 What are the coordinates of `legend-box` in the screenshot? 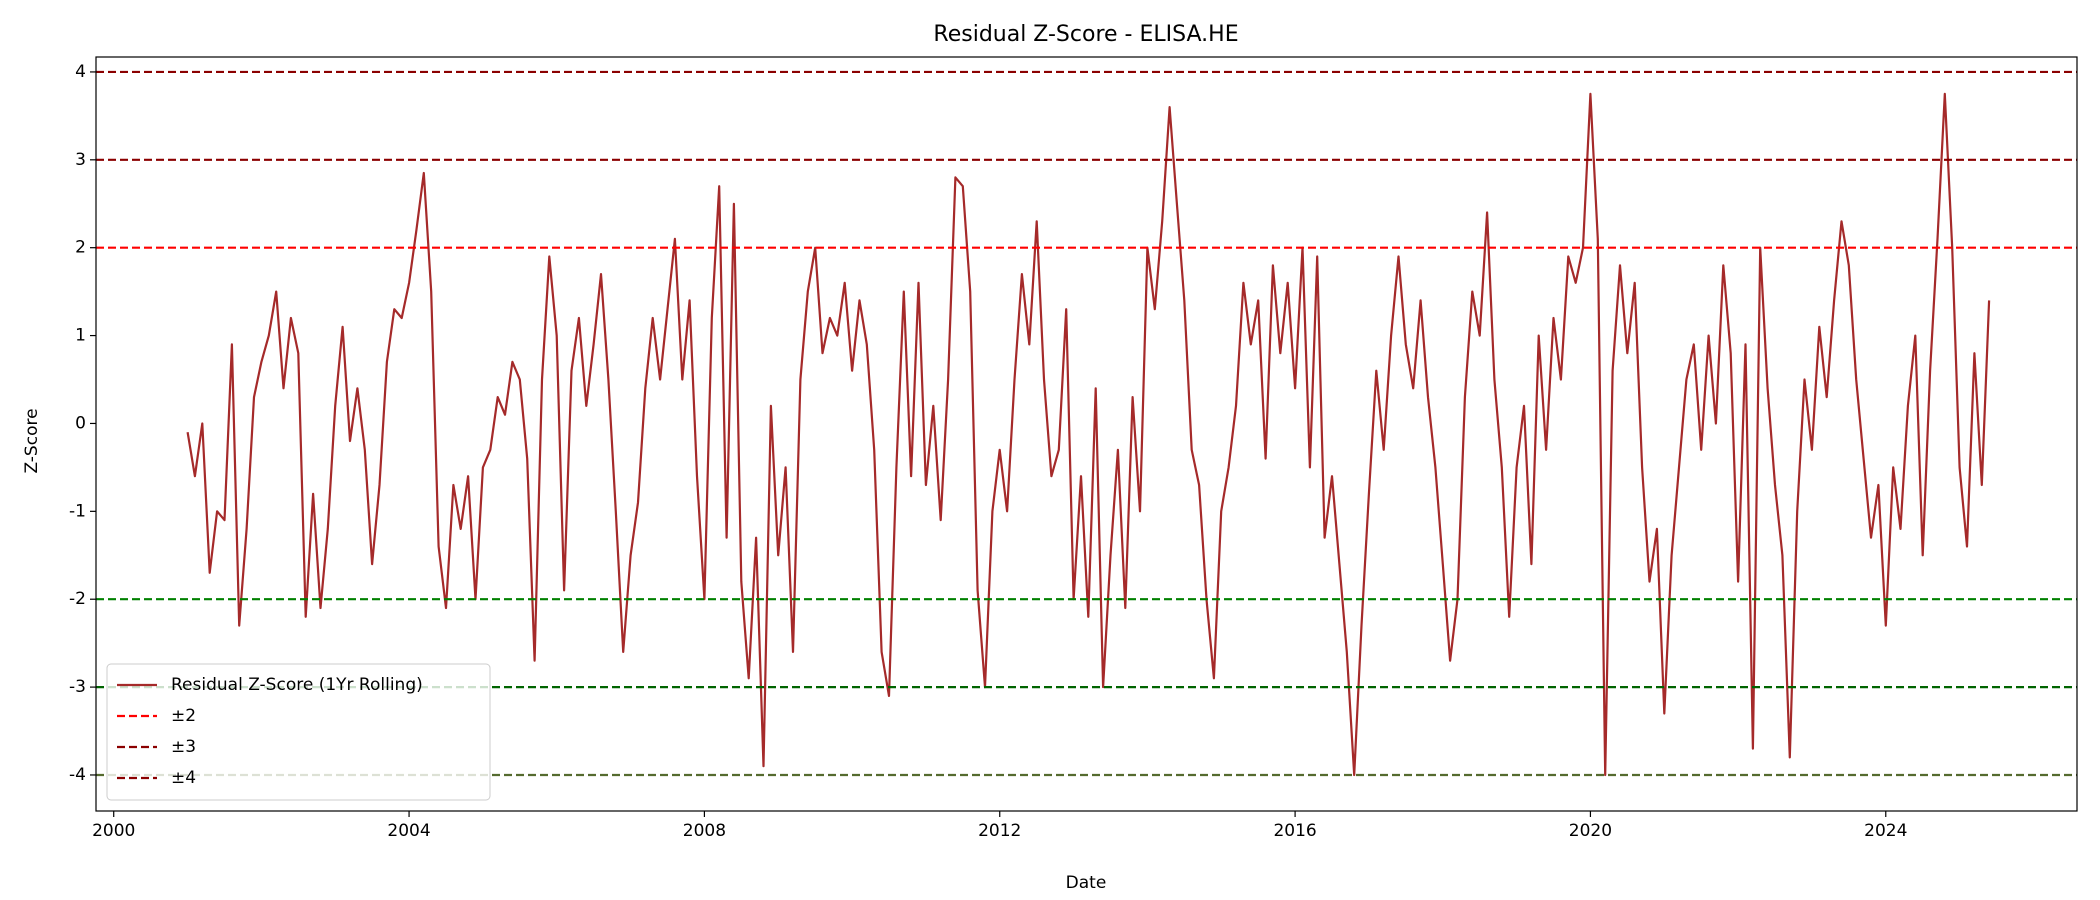 It's located at (298, 732).